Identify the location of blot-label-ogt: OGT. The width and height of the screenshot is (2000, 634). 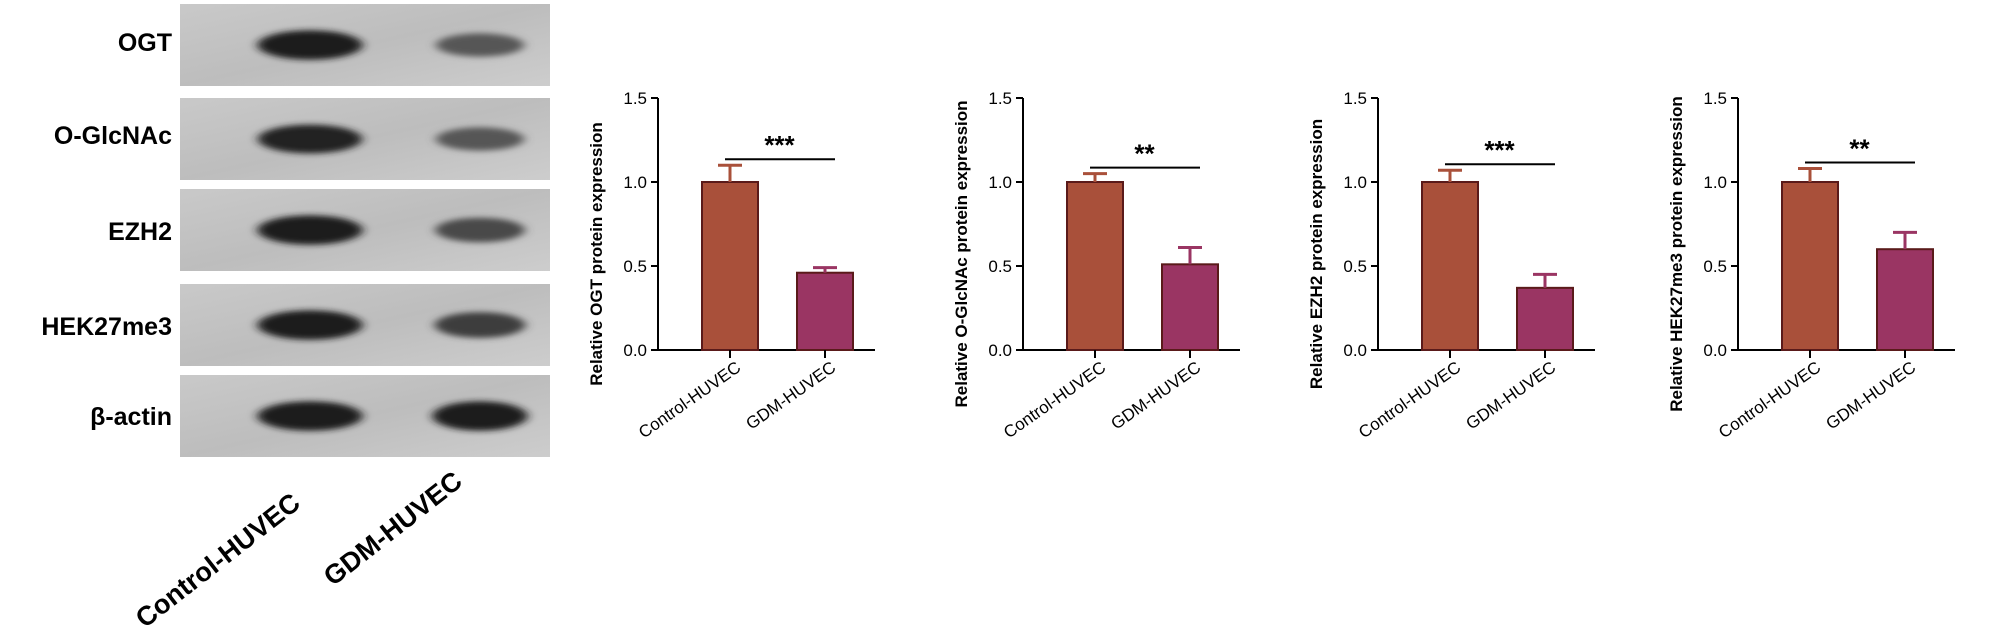
(144, 43).